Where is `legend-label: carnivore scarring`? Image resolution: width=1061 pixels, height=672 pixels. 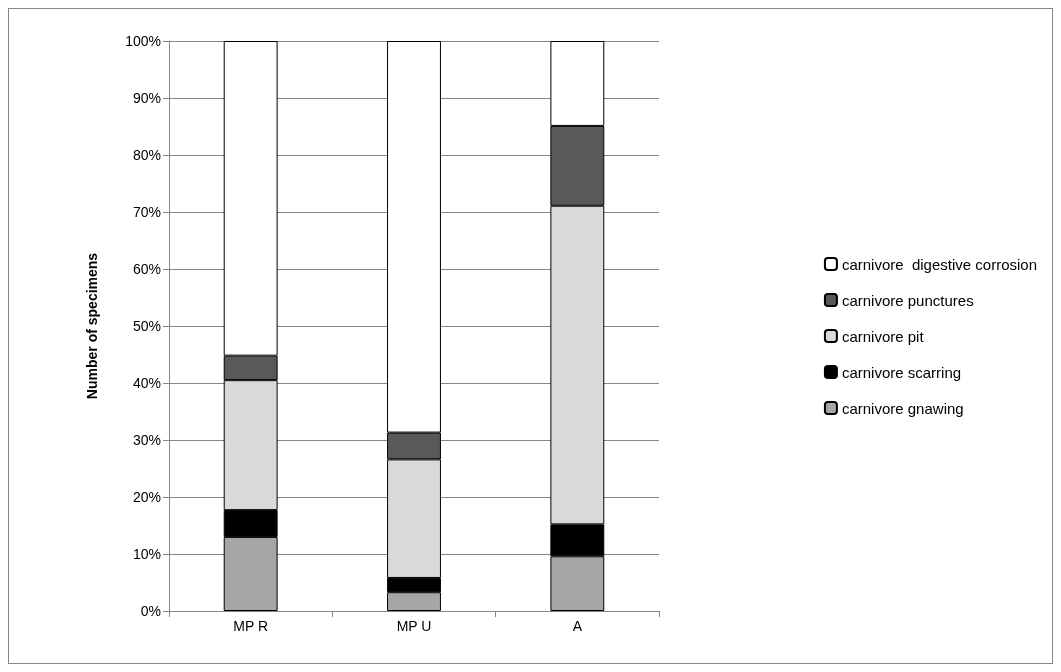 legend-label: carnivore scarring is located at coordinates (901, 372).